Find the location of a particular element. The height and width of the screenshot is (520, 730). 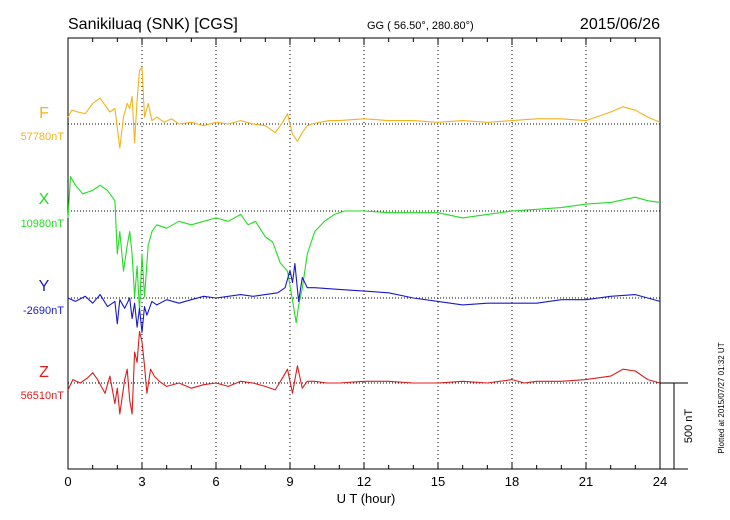

baseline-value-y: -2690nT is located at coordinates (43, 311).